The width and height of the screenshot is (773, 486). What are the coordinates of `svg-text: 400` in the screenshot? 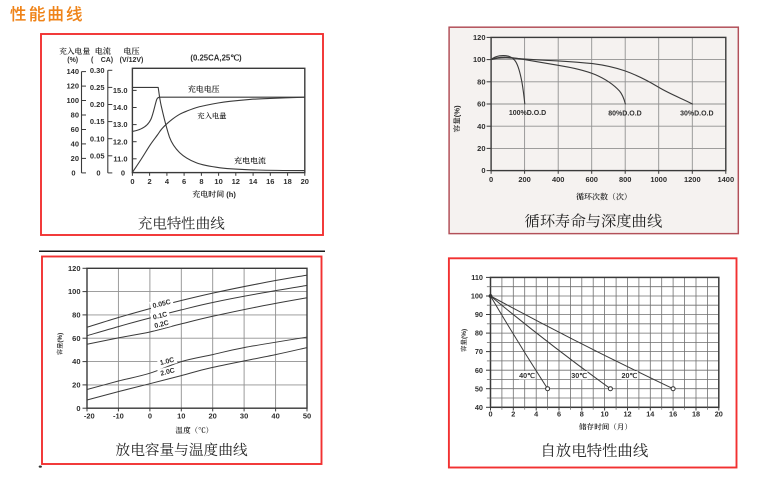 It's located at (558, 179).